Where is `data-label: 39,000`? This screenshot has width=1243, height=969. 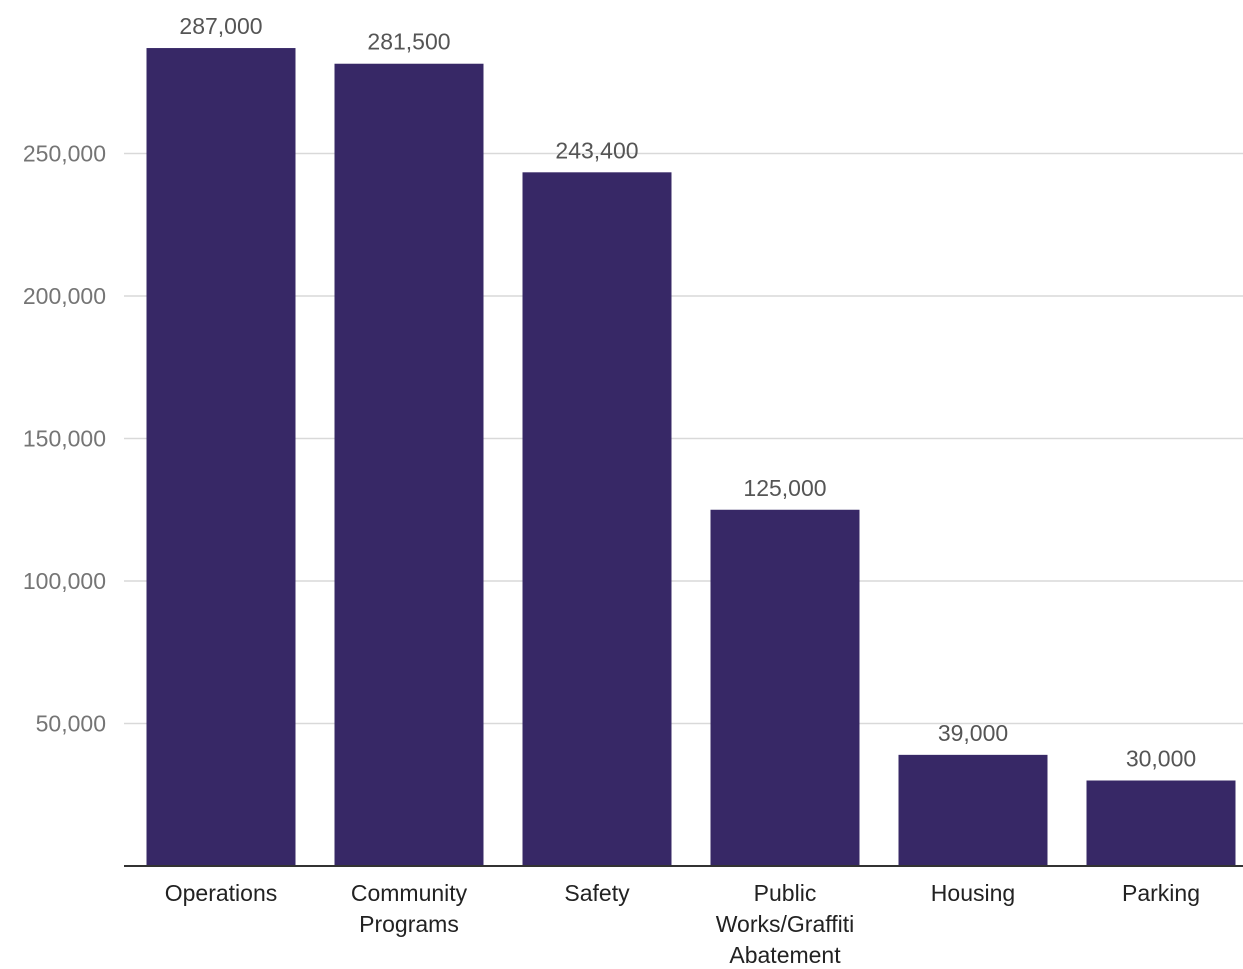 data-label: 39,000 is located at coordinates (973, 733).